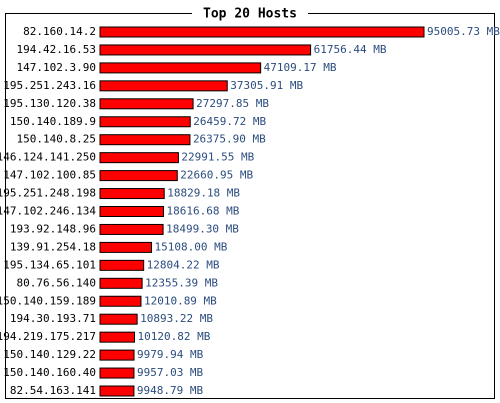 This screenshot has width=500, height=403. What do you see at coordinates (53, 121) in the screenshot?
I see `y-tick-label: 150.140.189.9` at bounding box center [53, 121].